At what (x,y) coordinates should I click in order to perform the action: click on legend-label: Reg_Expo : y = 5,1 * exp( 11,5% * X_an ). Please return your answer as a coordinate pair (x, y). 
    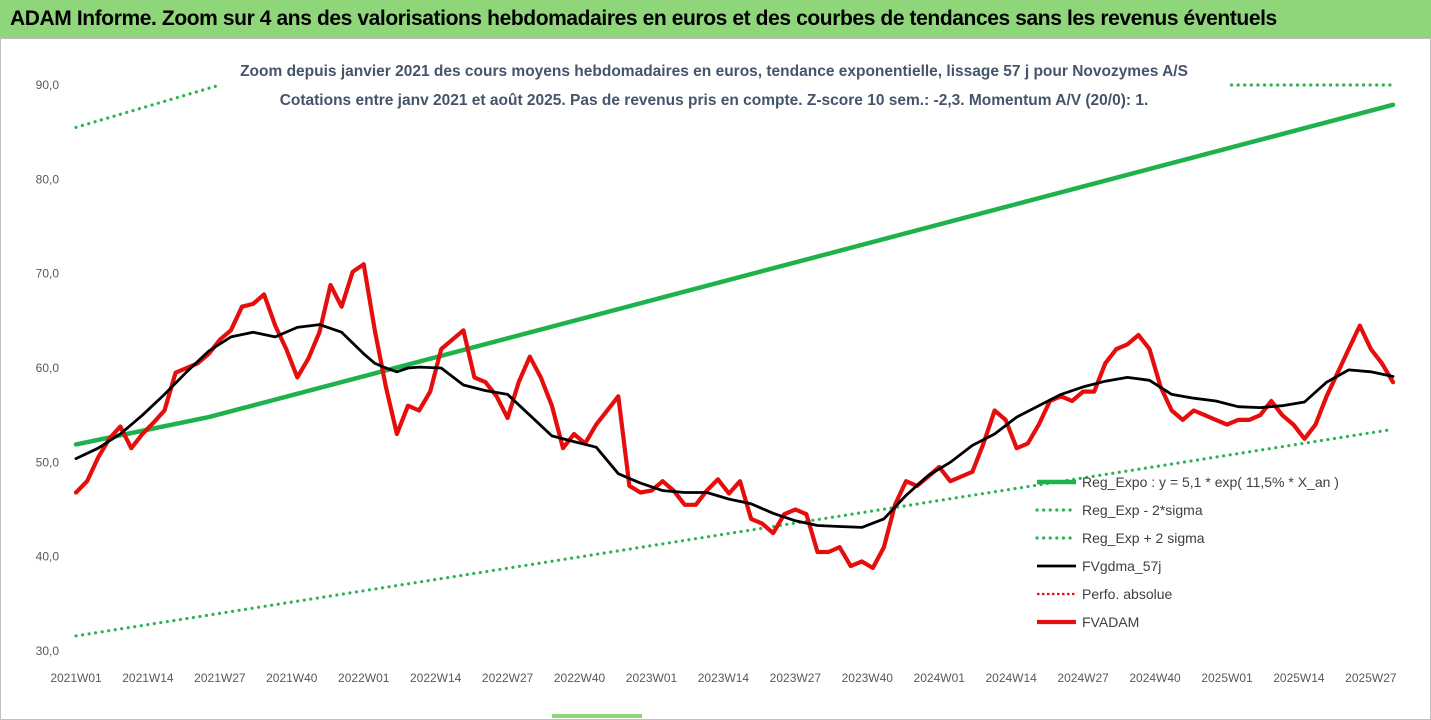
    Looking at the image, I should click on (1210, 482).